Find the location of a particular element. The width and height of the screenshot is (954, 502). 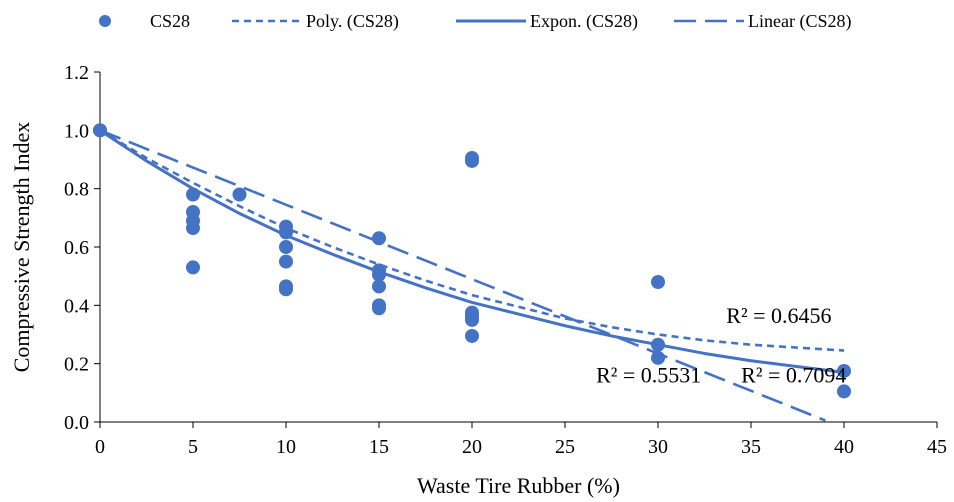

legend-label: CS28 is located at coordinates (170, 21).